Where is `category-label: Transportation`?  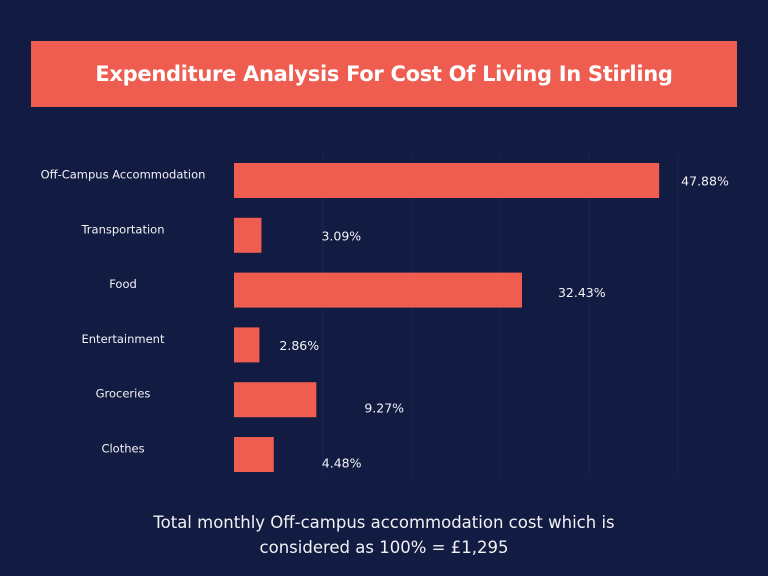
category-label: Transportation is located at coordinates (122, 229).